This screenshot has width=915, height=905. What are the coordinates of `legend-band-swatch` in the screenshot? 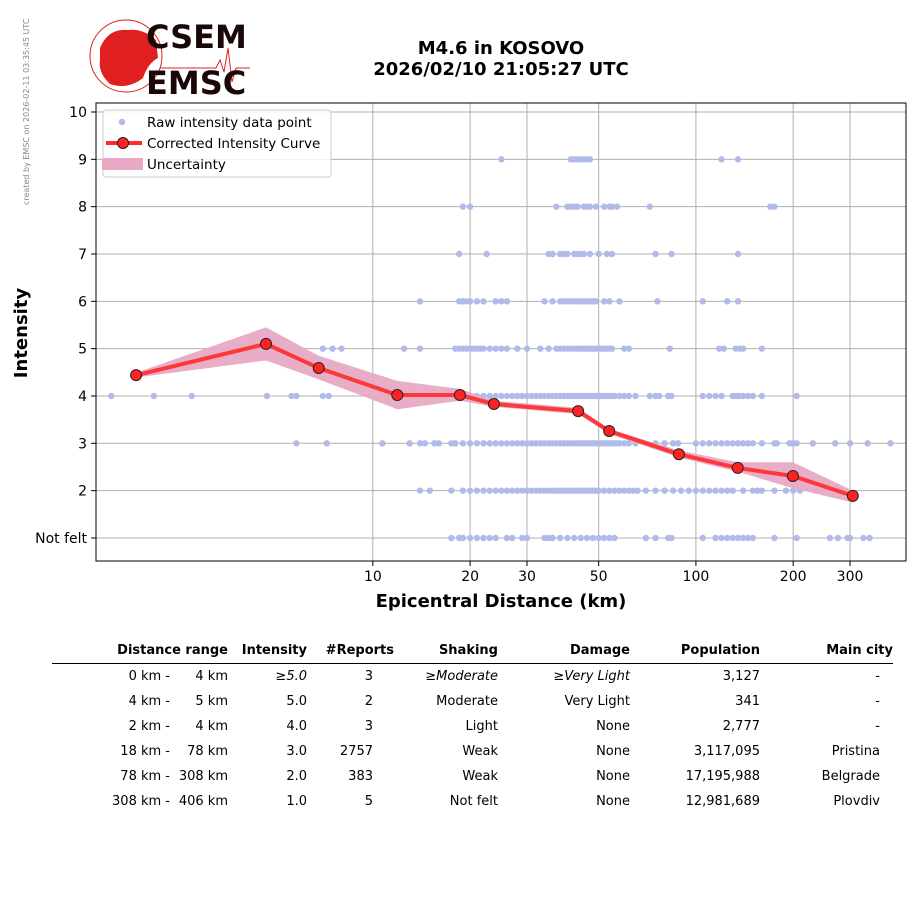 It's located at (122, 164).